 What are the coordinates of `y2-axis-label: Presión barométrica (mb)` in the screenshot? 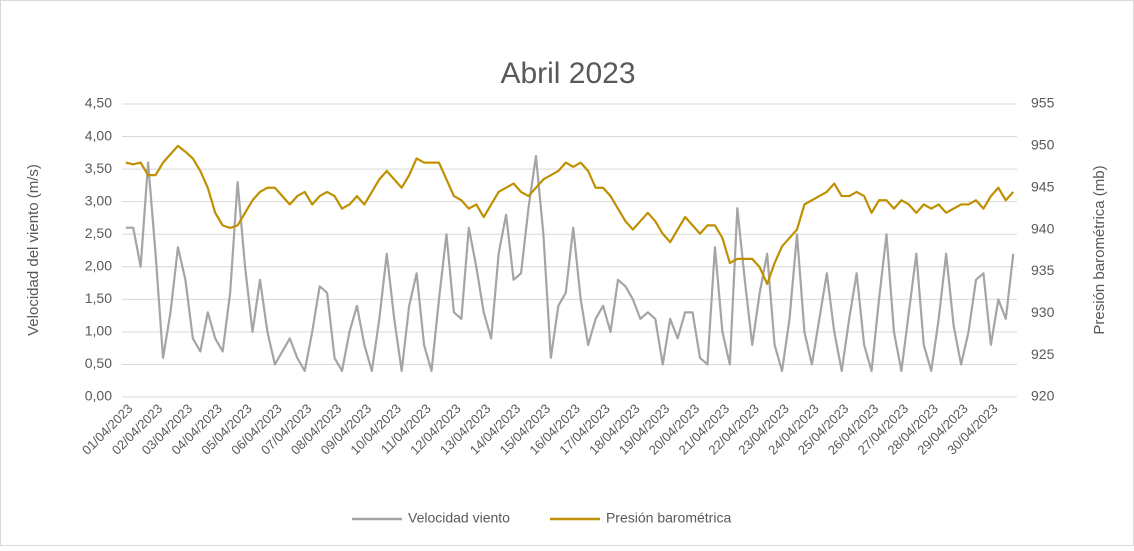 It's located at (1099, 249).